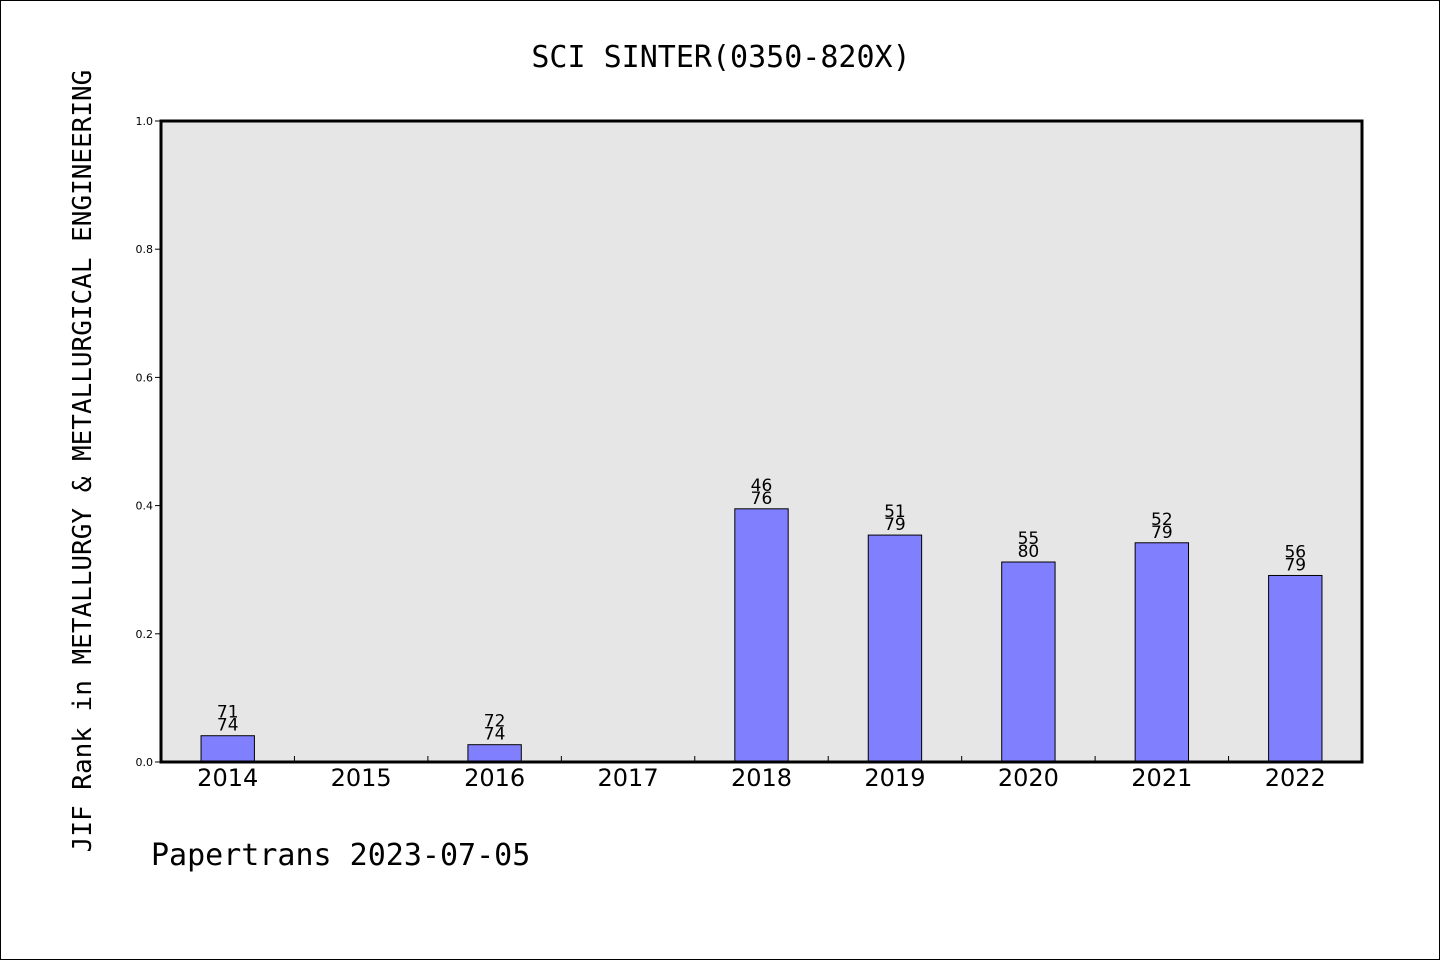 This screenshot has height=961, width=1440. What do you see at coordinates (1295, 778) in the screenshot?
I see `x-tick-label: 2022` at bounding box center [1295, 778].